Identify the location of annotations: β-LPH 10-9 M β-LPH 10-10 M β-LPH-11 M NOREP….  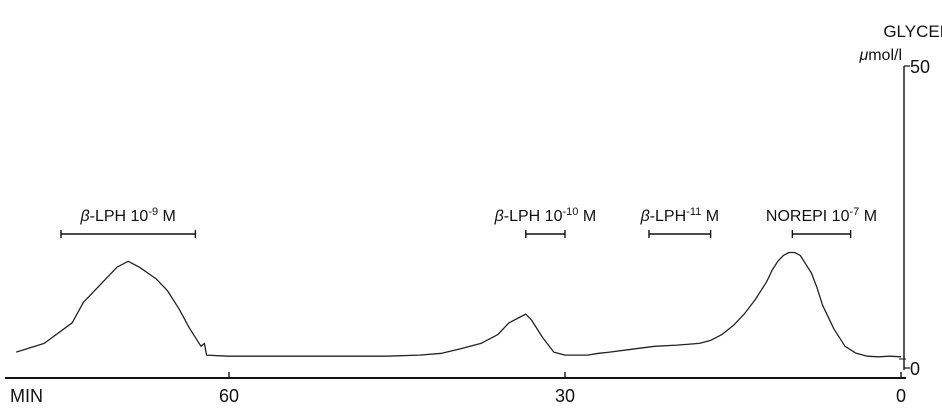
(468, 222).